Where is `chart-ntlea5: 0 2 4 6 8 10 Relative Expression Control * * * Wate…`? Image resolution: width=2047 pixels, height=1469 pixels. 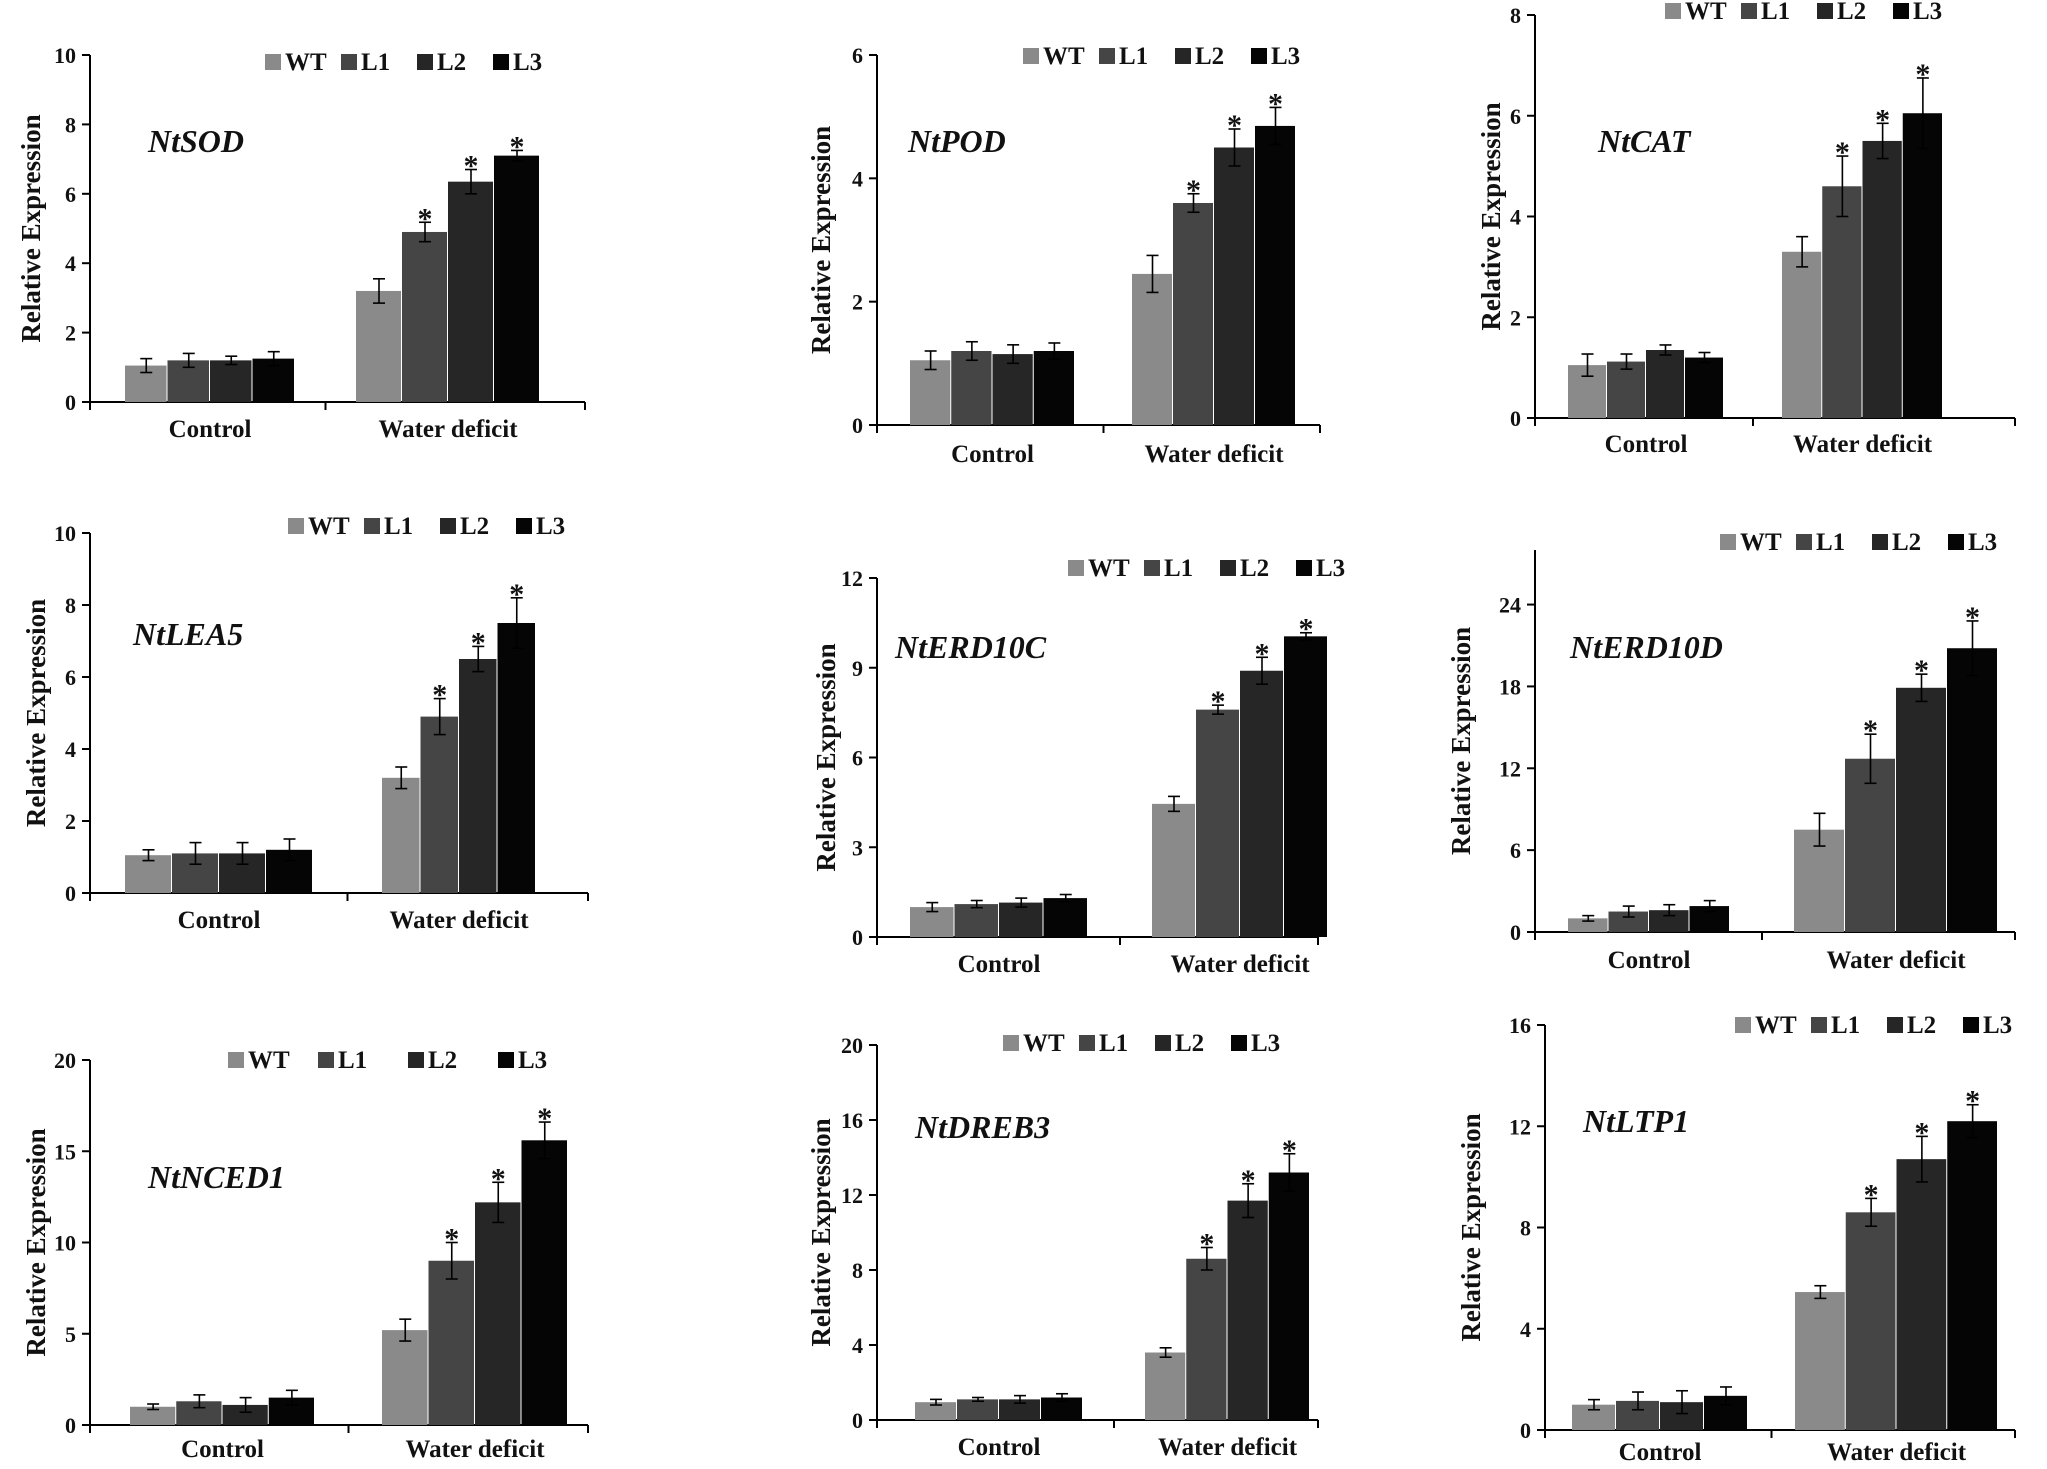 chart-ntlea5: 0 2 4 6 8 10 Relative Expression Control * * * Wate… is located at coordinates (305, 723).